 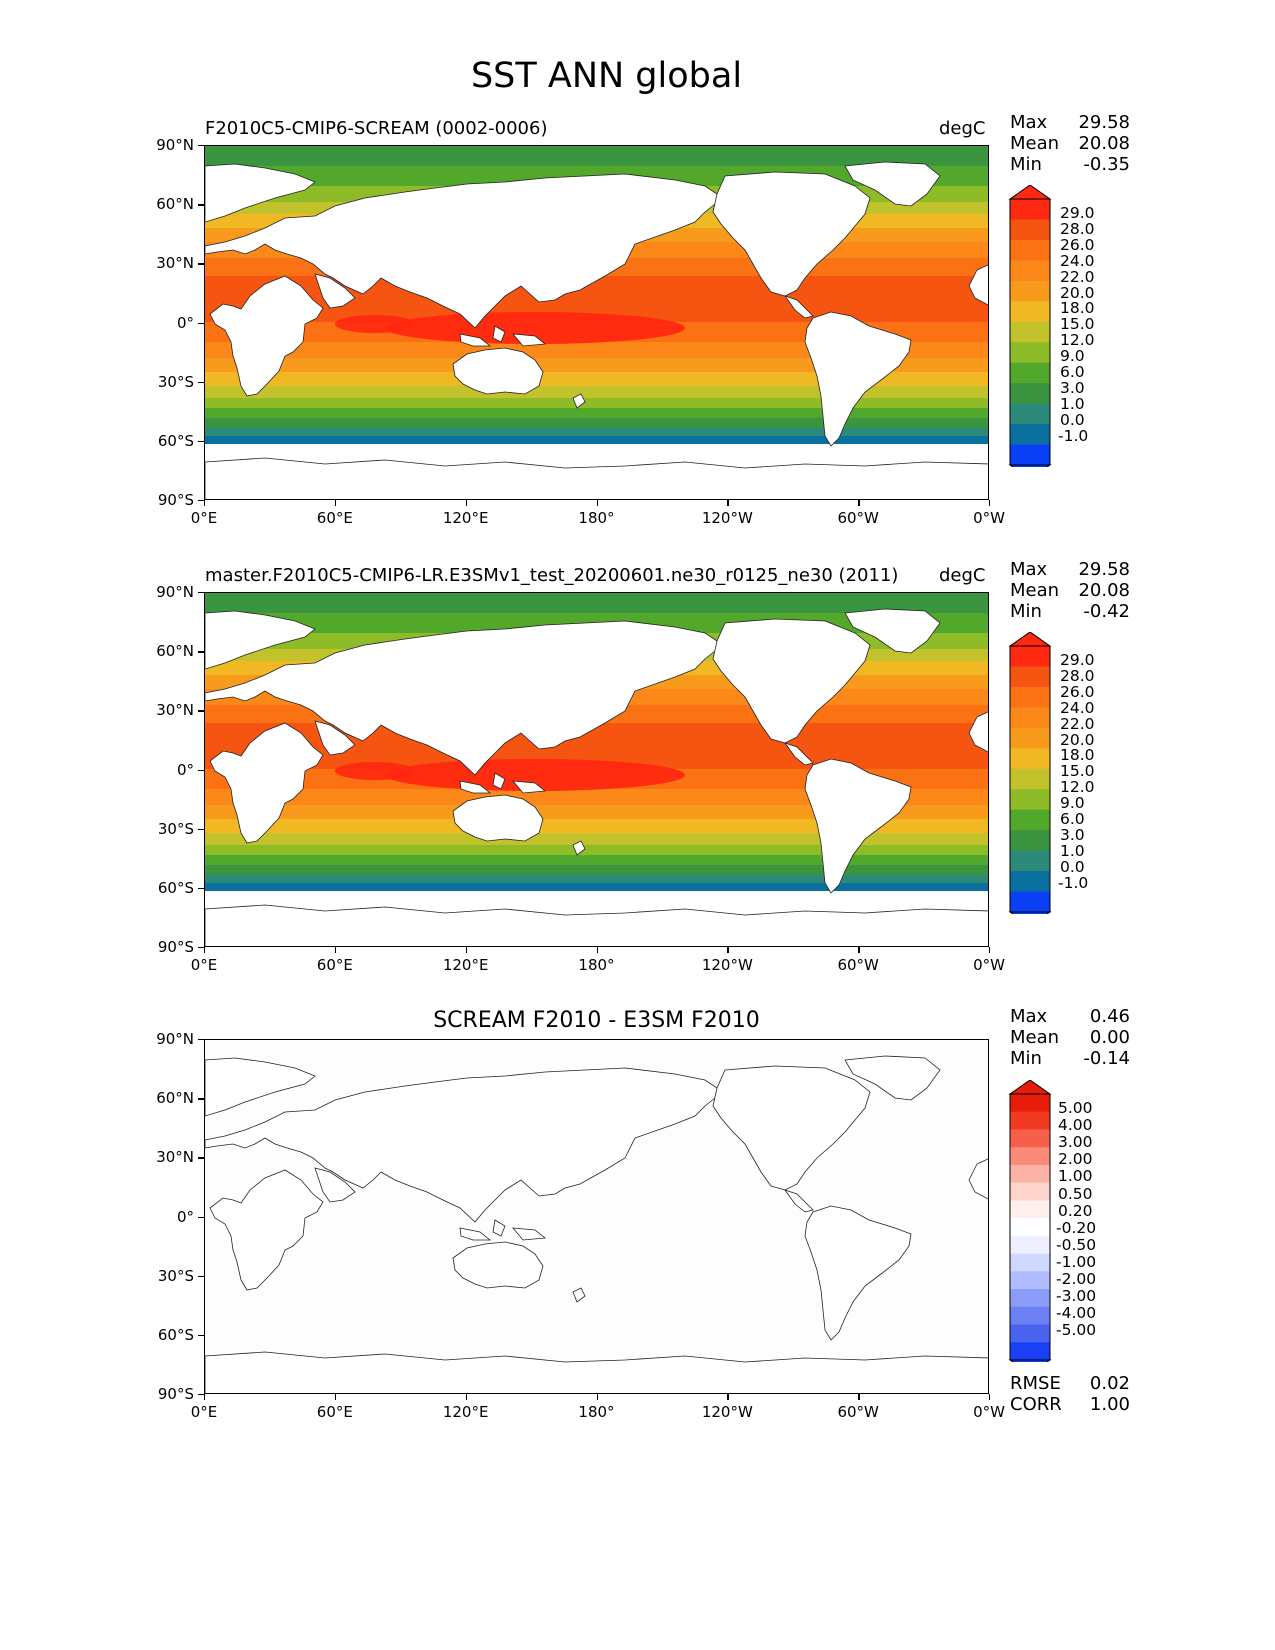 What do you see at coordinates (962, 128) in the screenshot?
I see `units-label: degC` at bounding box center [962, 128].